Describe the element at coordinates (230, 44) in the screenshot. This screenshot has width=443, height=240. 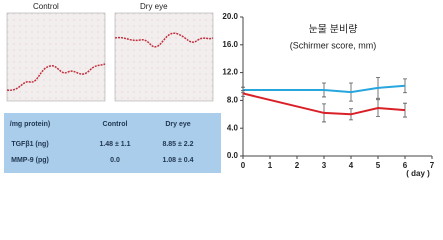
I see `y-tick-label: 16.0` at that location.